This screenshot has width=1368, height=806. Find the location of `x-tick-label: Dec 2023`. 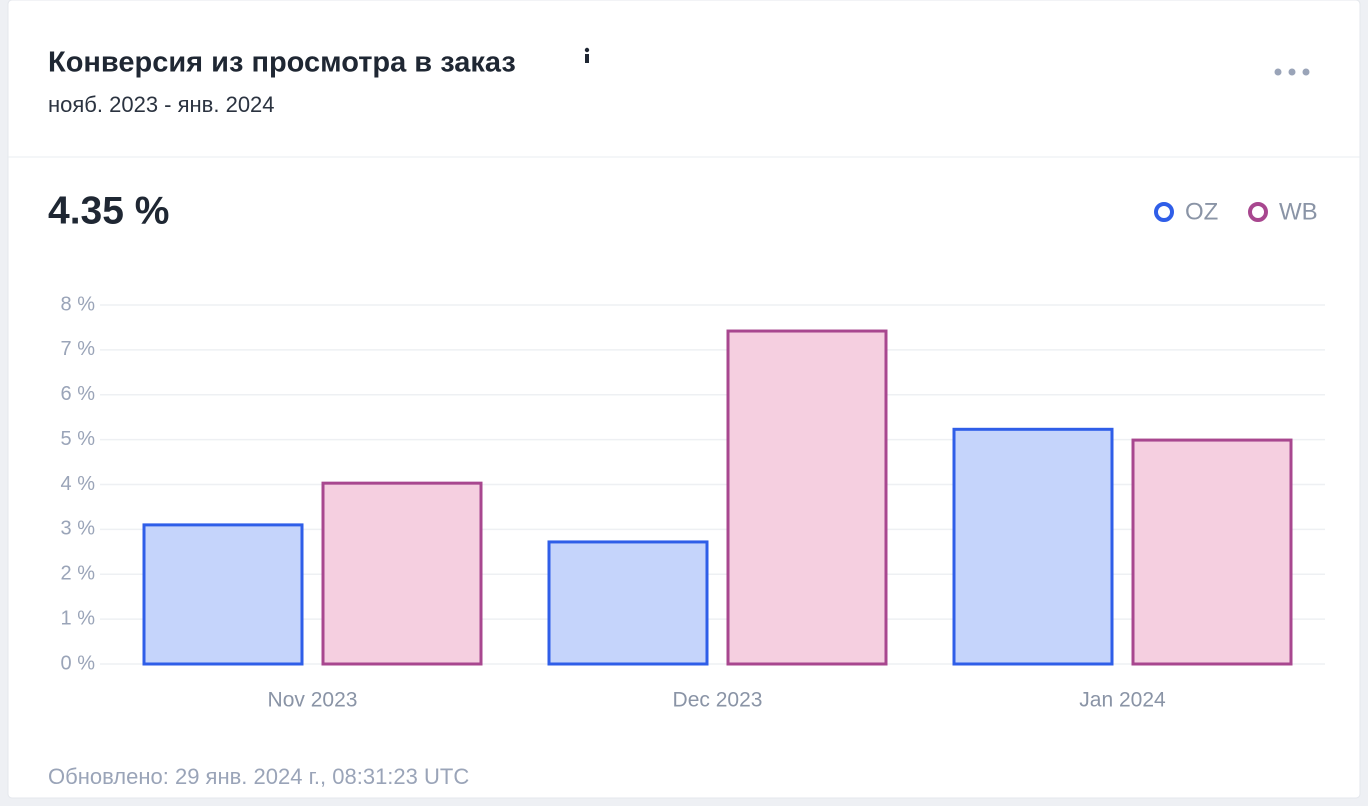

x-tick-label: Dec 2023 is located at coordinates (718, 700).